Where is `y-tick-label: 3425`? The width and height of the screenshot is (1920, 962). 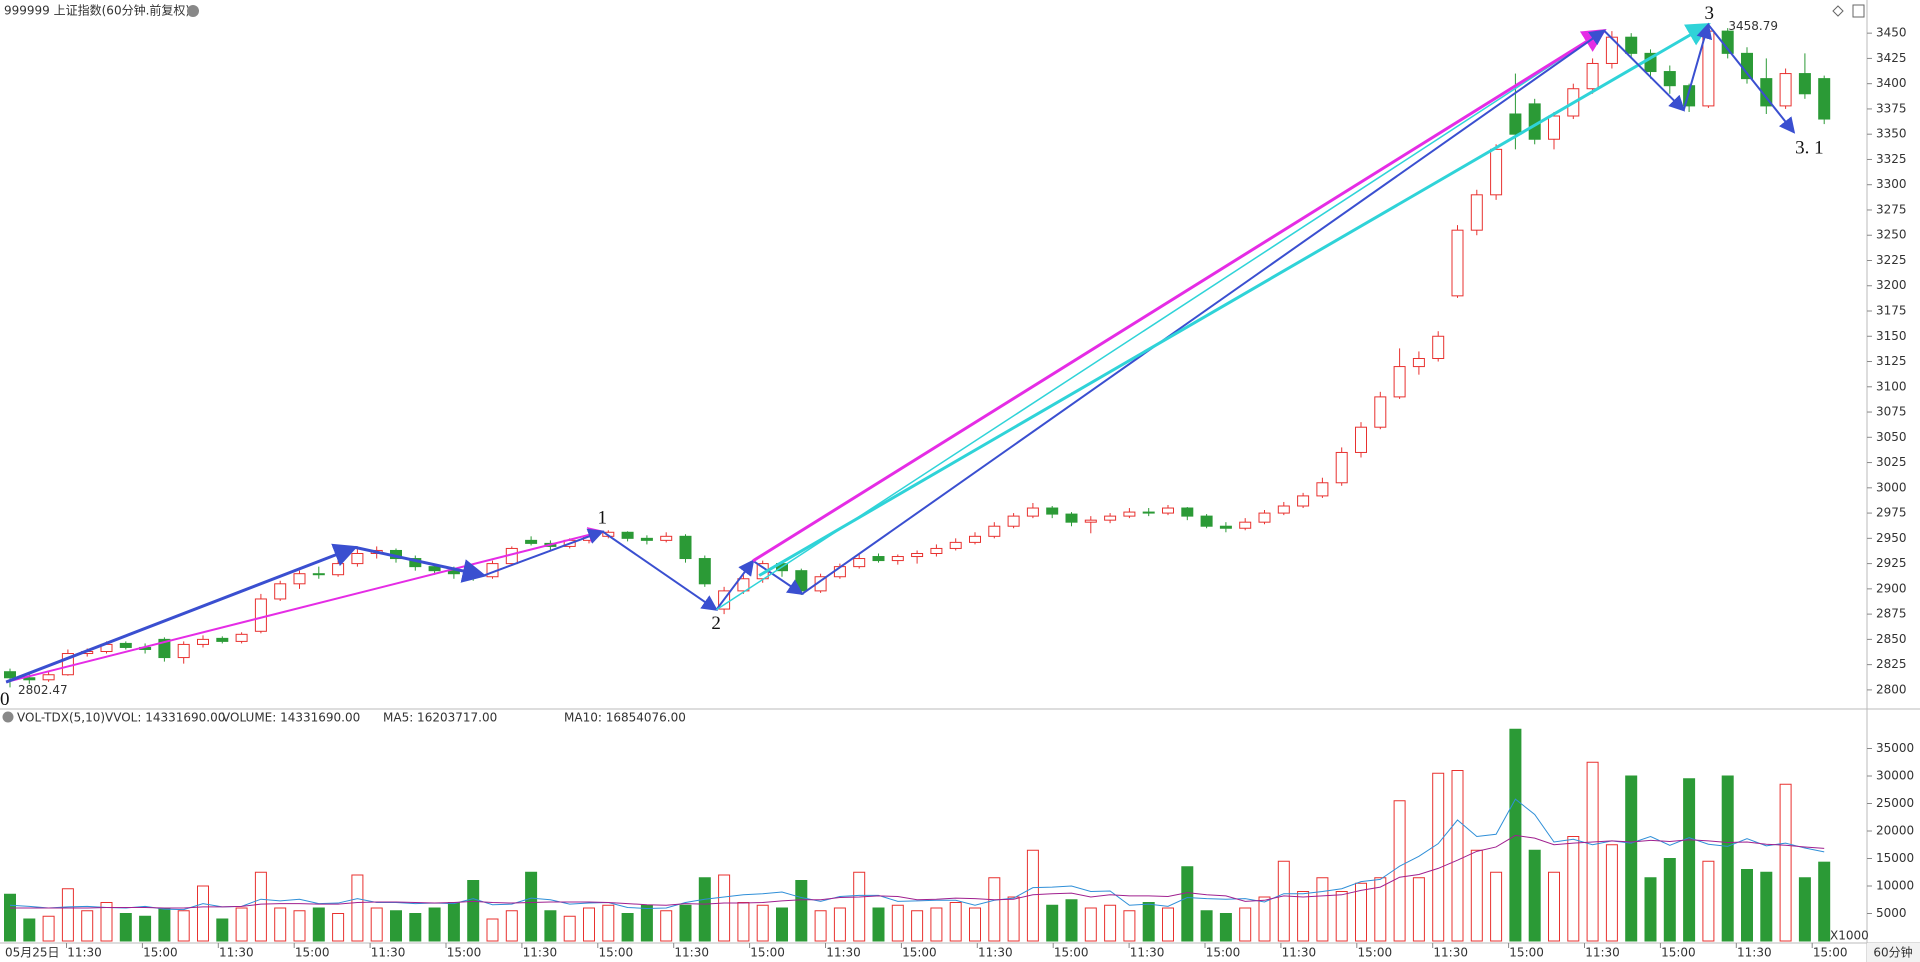 y-tick-label: 3425 is located at coordinates (1891, 58).